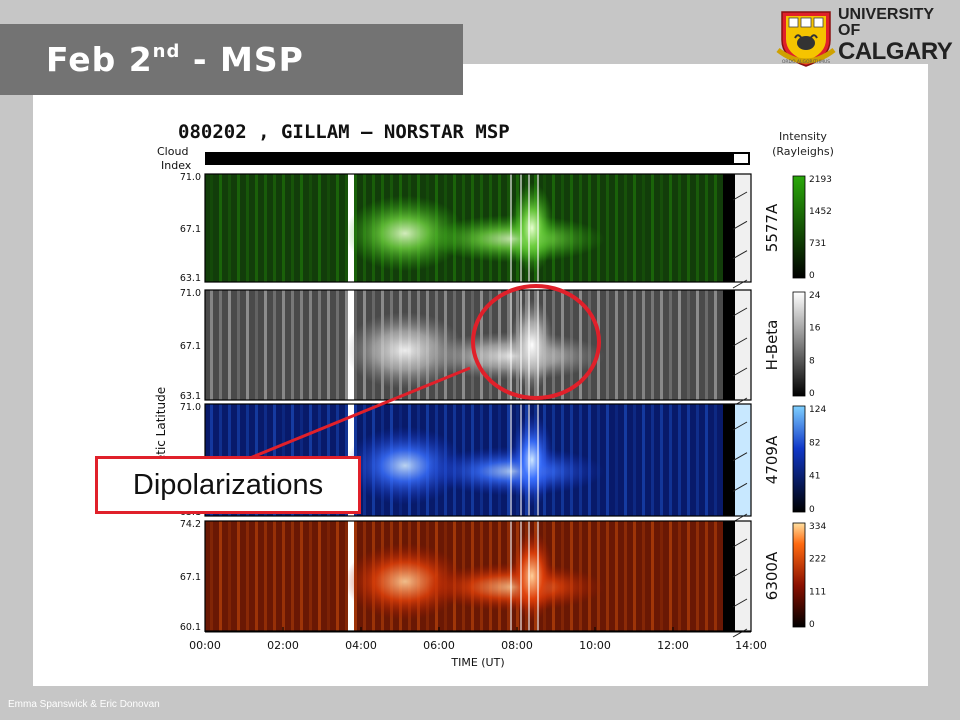 This screenshot has width=960, height=720. I want to click on crest-icon: ORDO ALGORITHMUS, so click(806, 39).